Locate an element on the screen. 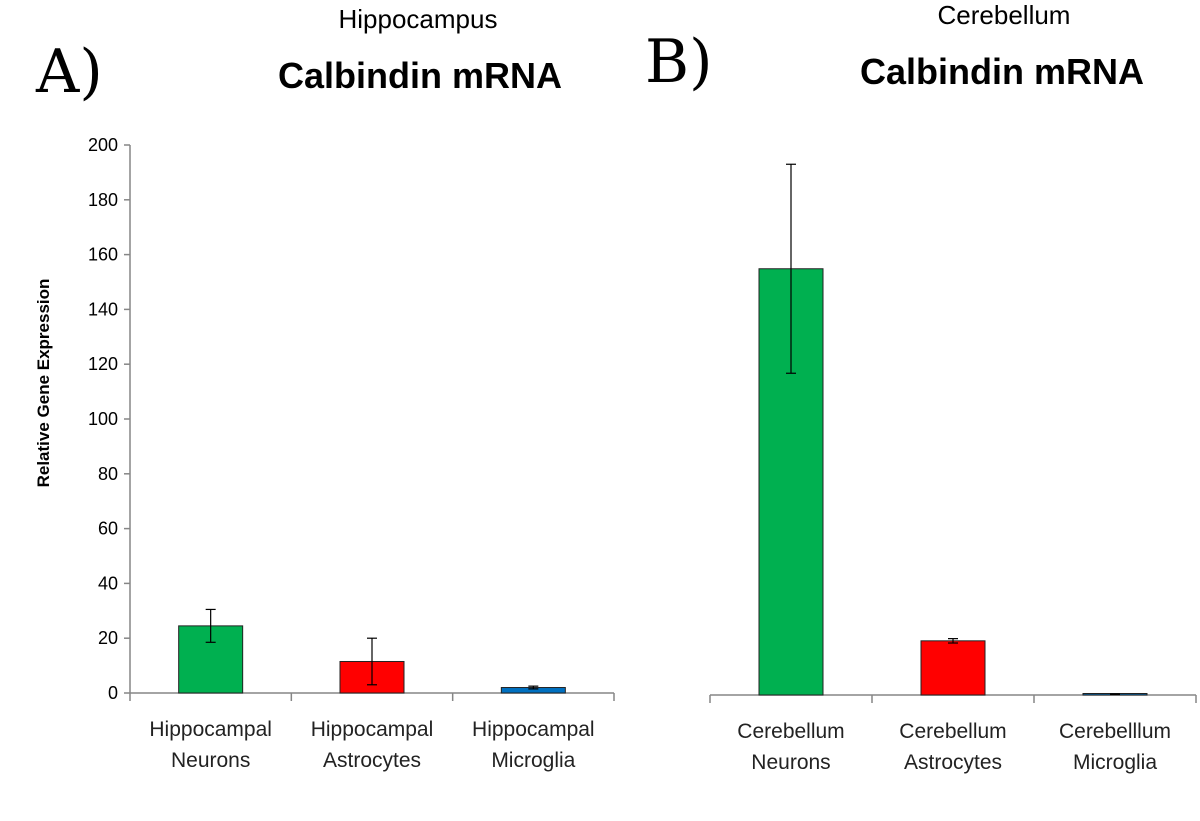  panel-a-y-tick-label: 180 is located at coordinates (103, 200).